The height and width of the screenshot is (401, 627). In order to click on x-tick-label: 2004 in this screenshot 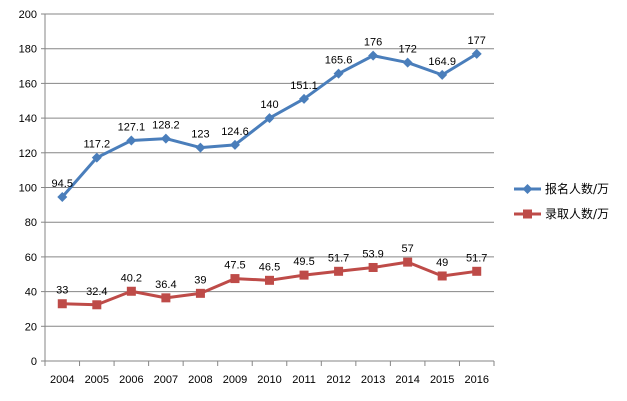, I will do `click(62, 380)`.